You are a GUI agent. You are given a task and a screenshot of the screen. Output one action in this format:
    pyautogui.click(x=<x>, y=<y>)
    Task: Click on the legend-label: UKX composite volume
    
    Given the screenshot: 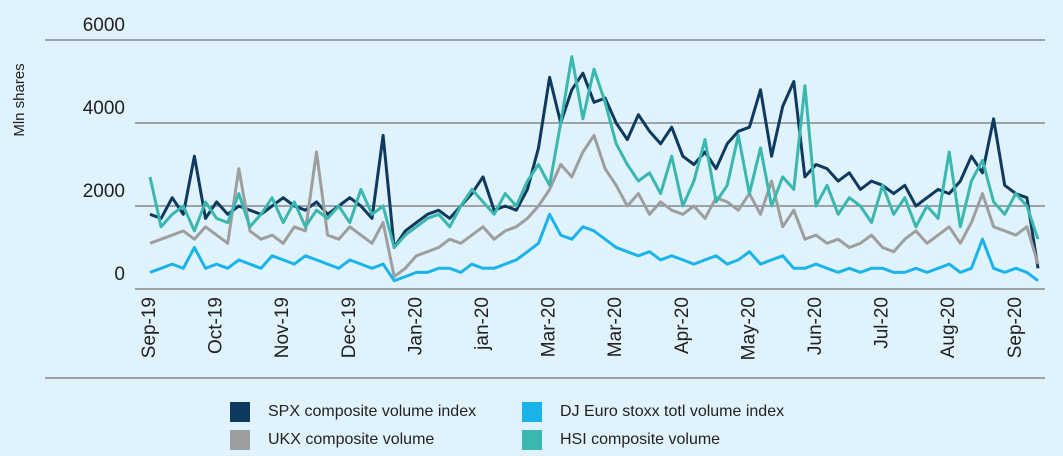 What is the action you would take?
    pyautogui.click(x=351, y=439)
    